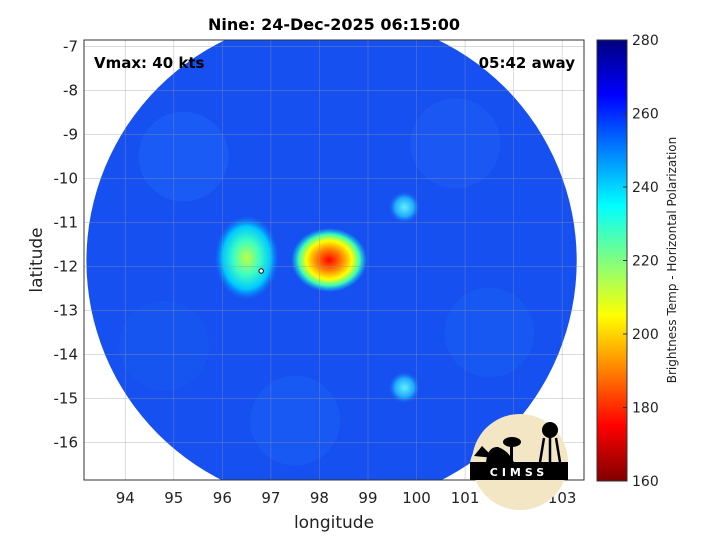 Image resolution: width=720 pixels, height=540 pixels. Describe the element at coordinates (645, 482) in the screenshot. I see `colorbar-tick-label: 160` at that location.